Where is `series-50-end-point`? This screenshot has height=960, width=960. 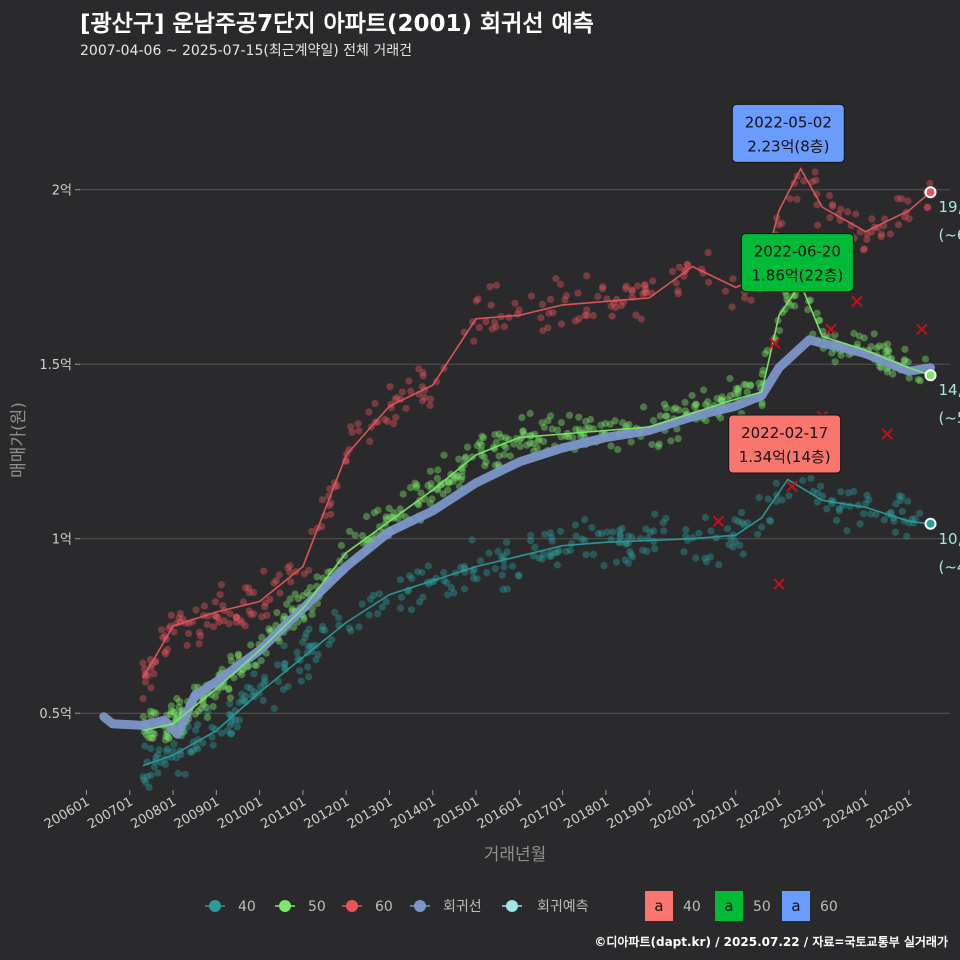 series-50-end-point is located at coordinates (930, 375).